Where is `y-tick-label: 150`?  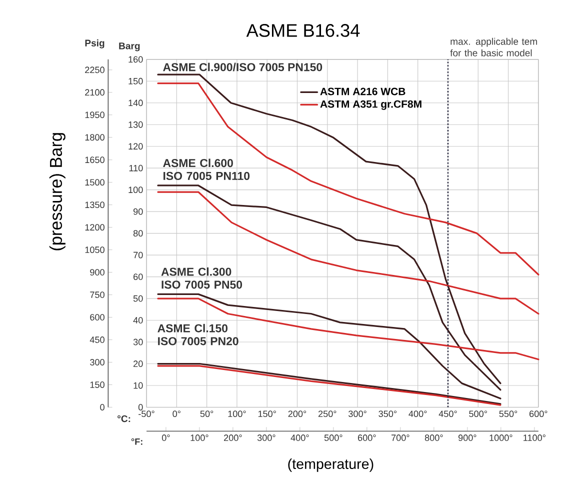 y-tick-label: 150 is located at coordinates (135, 81).